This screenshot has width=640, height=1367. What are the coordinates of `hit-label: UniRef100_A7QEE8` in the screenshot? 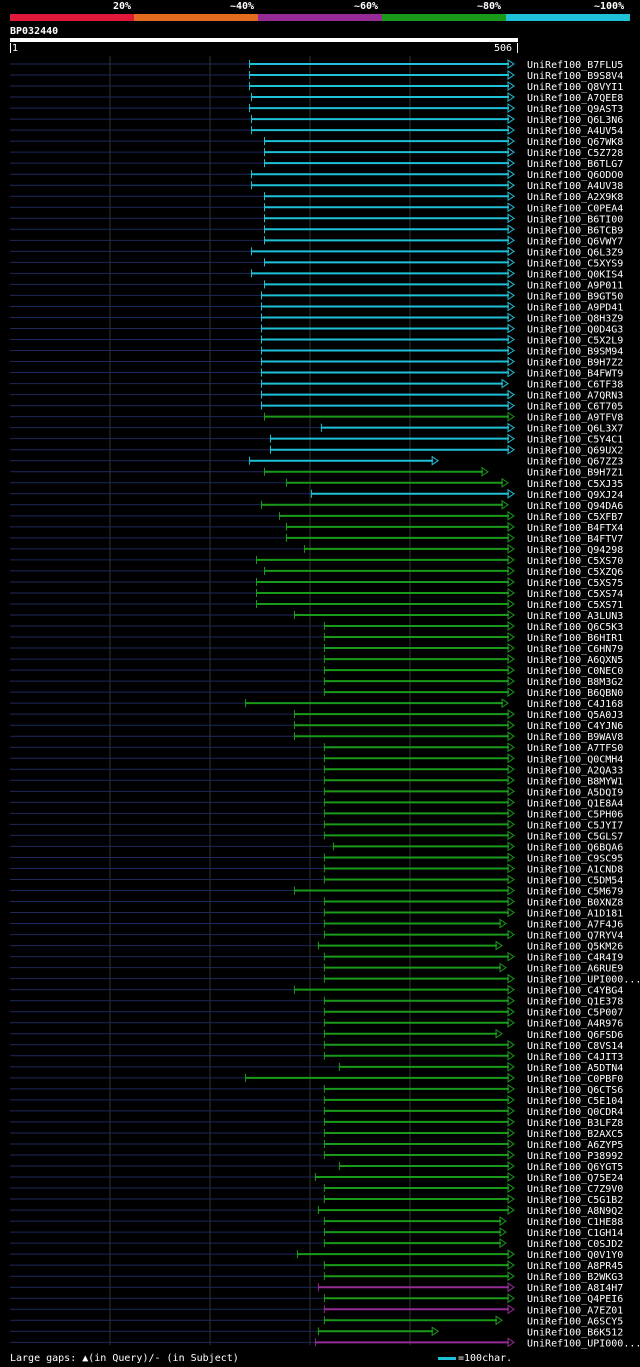 It's located at (575, 98).